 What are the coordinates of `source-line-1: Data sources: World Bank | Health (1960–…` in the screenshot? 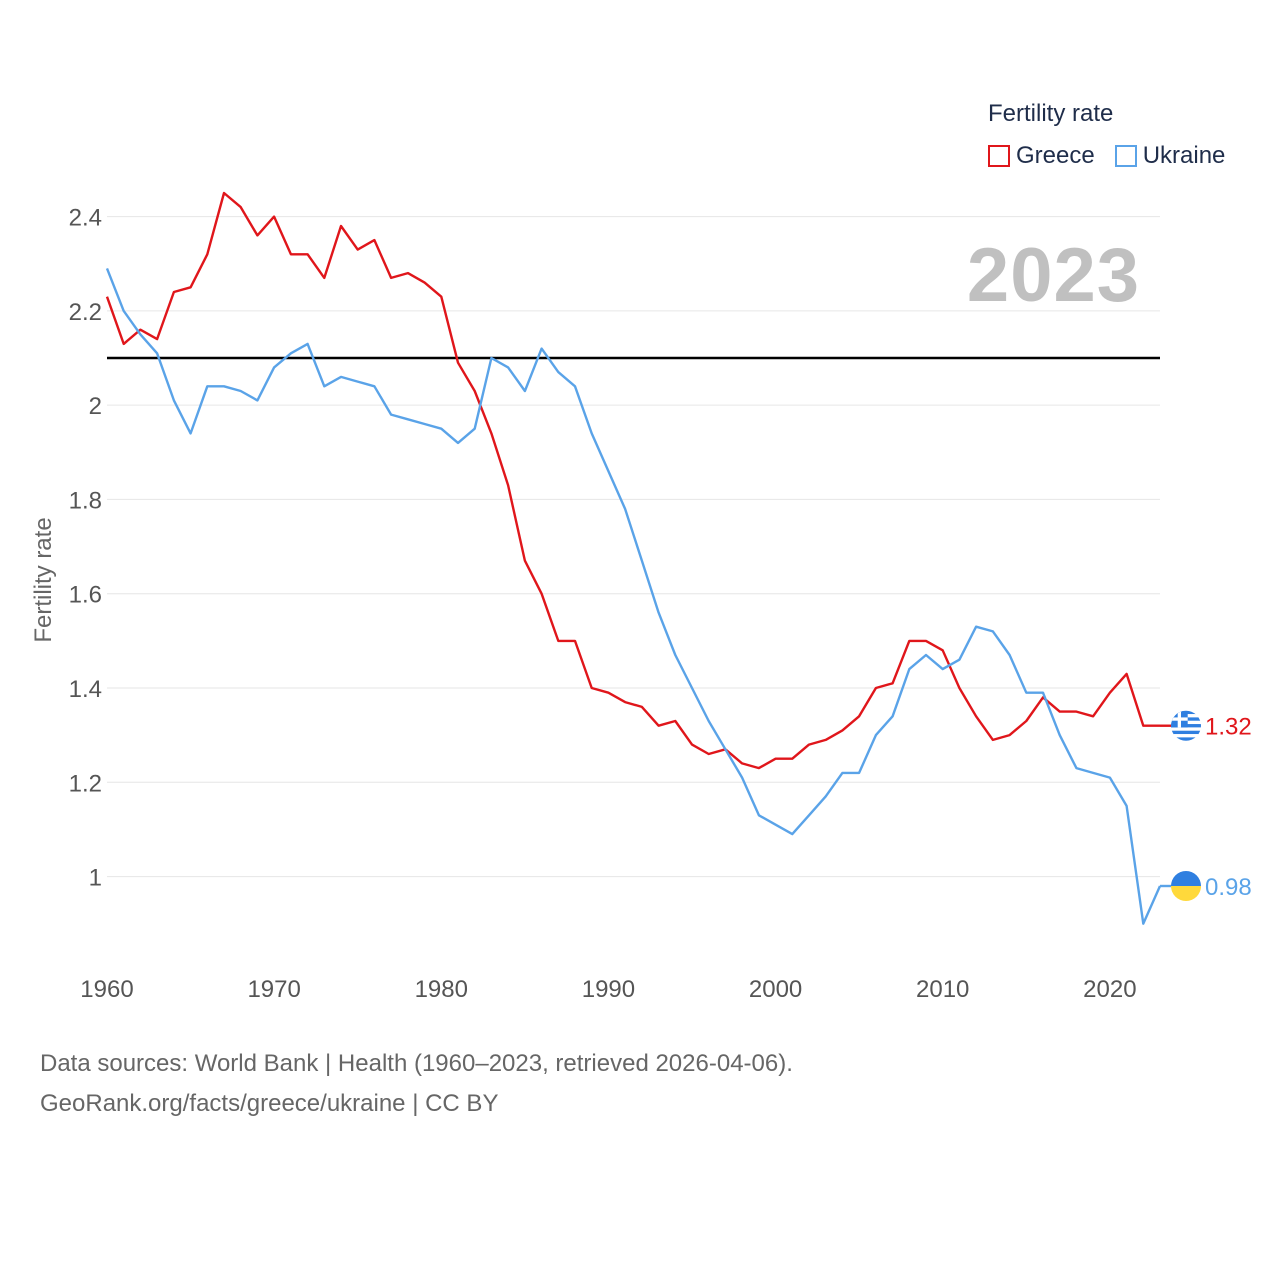 It's located at (416, 1063).